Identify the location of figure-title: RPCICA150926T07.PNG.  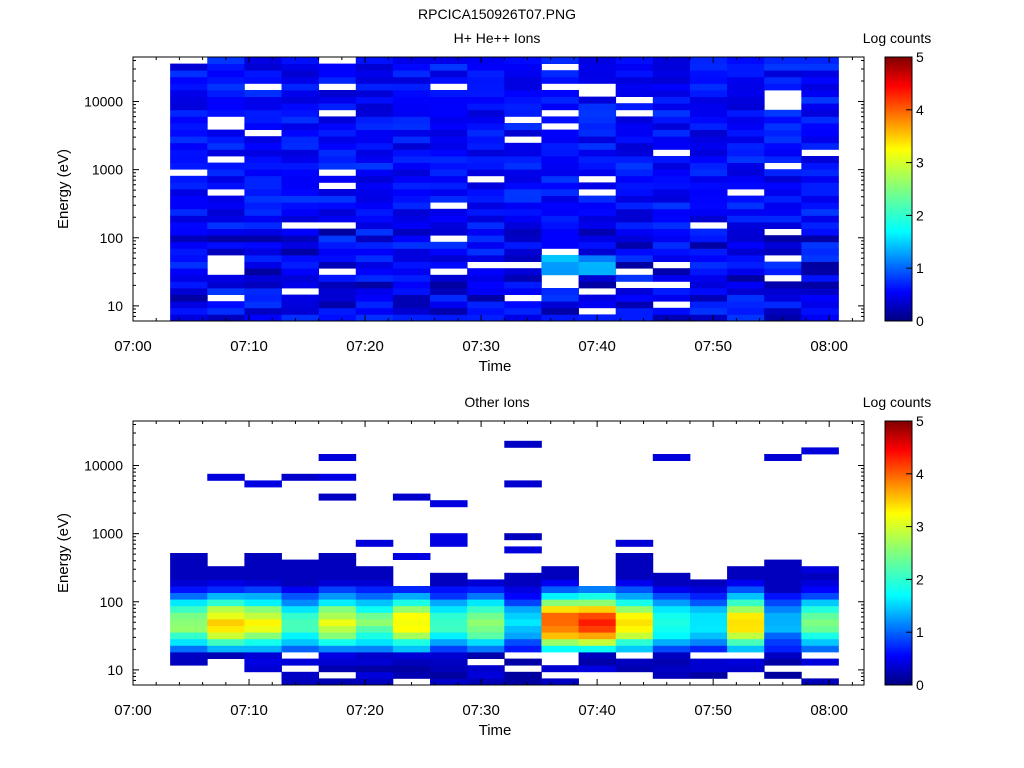
(497, 14).